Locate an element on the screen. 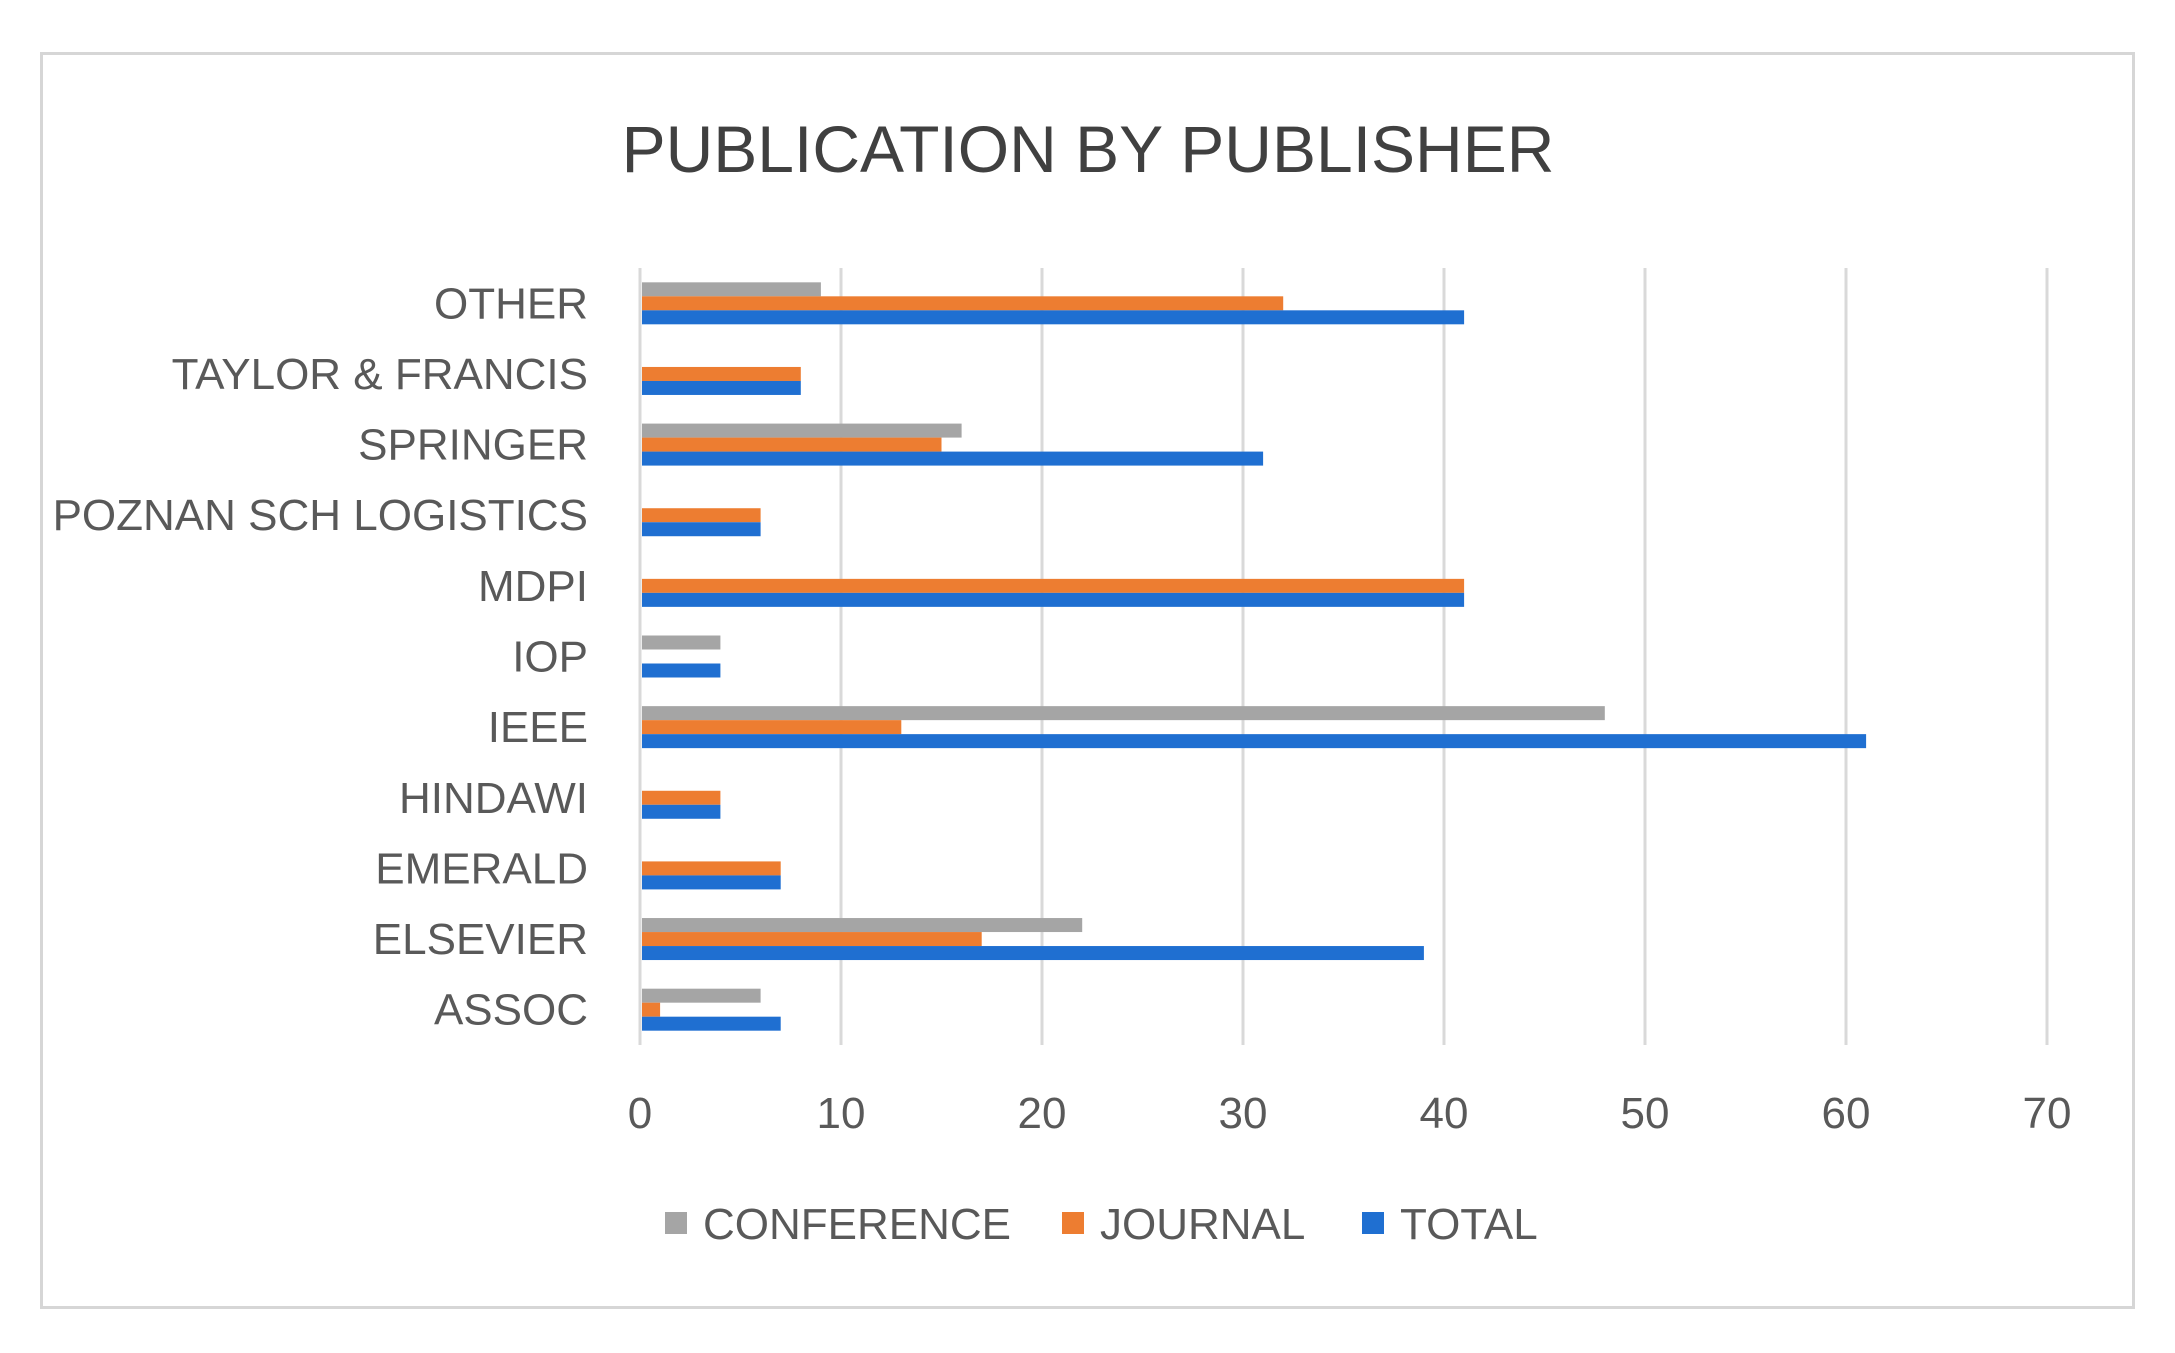 The image size is (2175, 1353). x-tick-label: 30 is located at coordinates (1243, 1113).